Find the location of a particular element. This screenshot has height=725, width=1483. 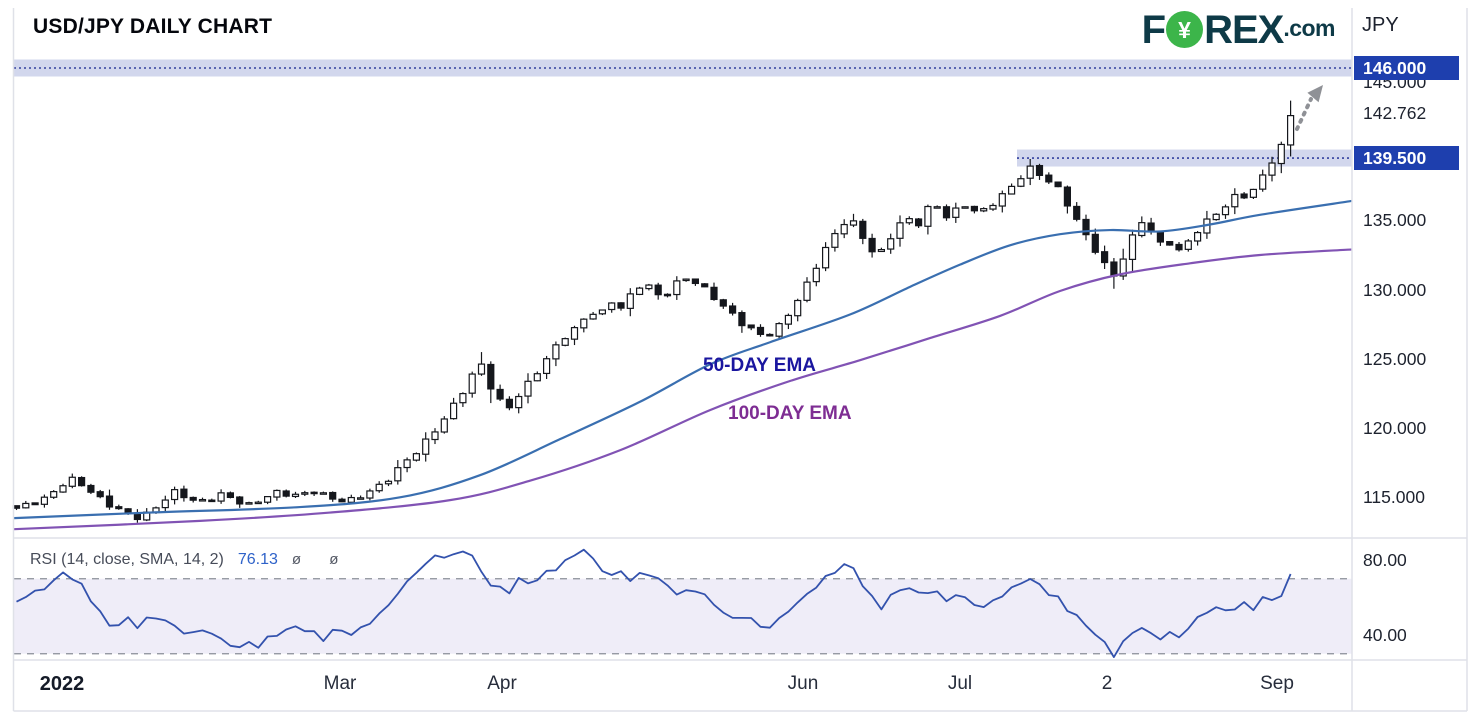

x-axis-label-Apr: Apr is located at coordinates (502, 683).